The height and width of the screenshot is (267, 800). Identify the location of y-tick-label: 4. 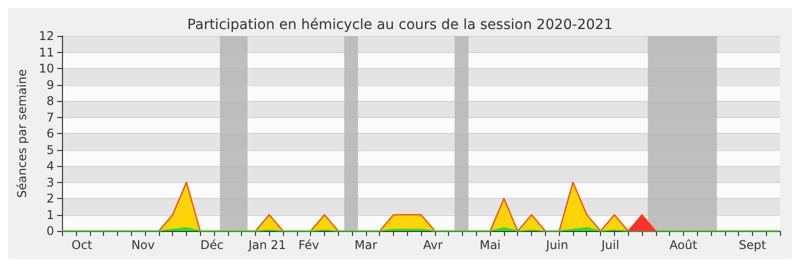
(50, 166).